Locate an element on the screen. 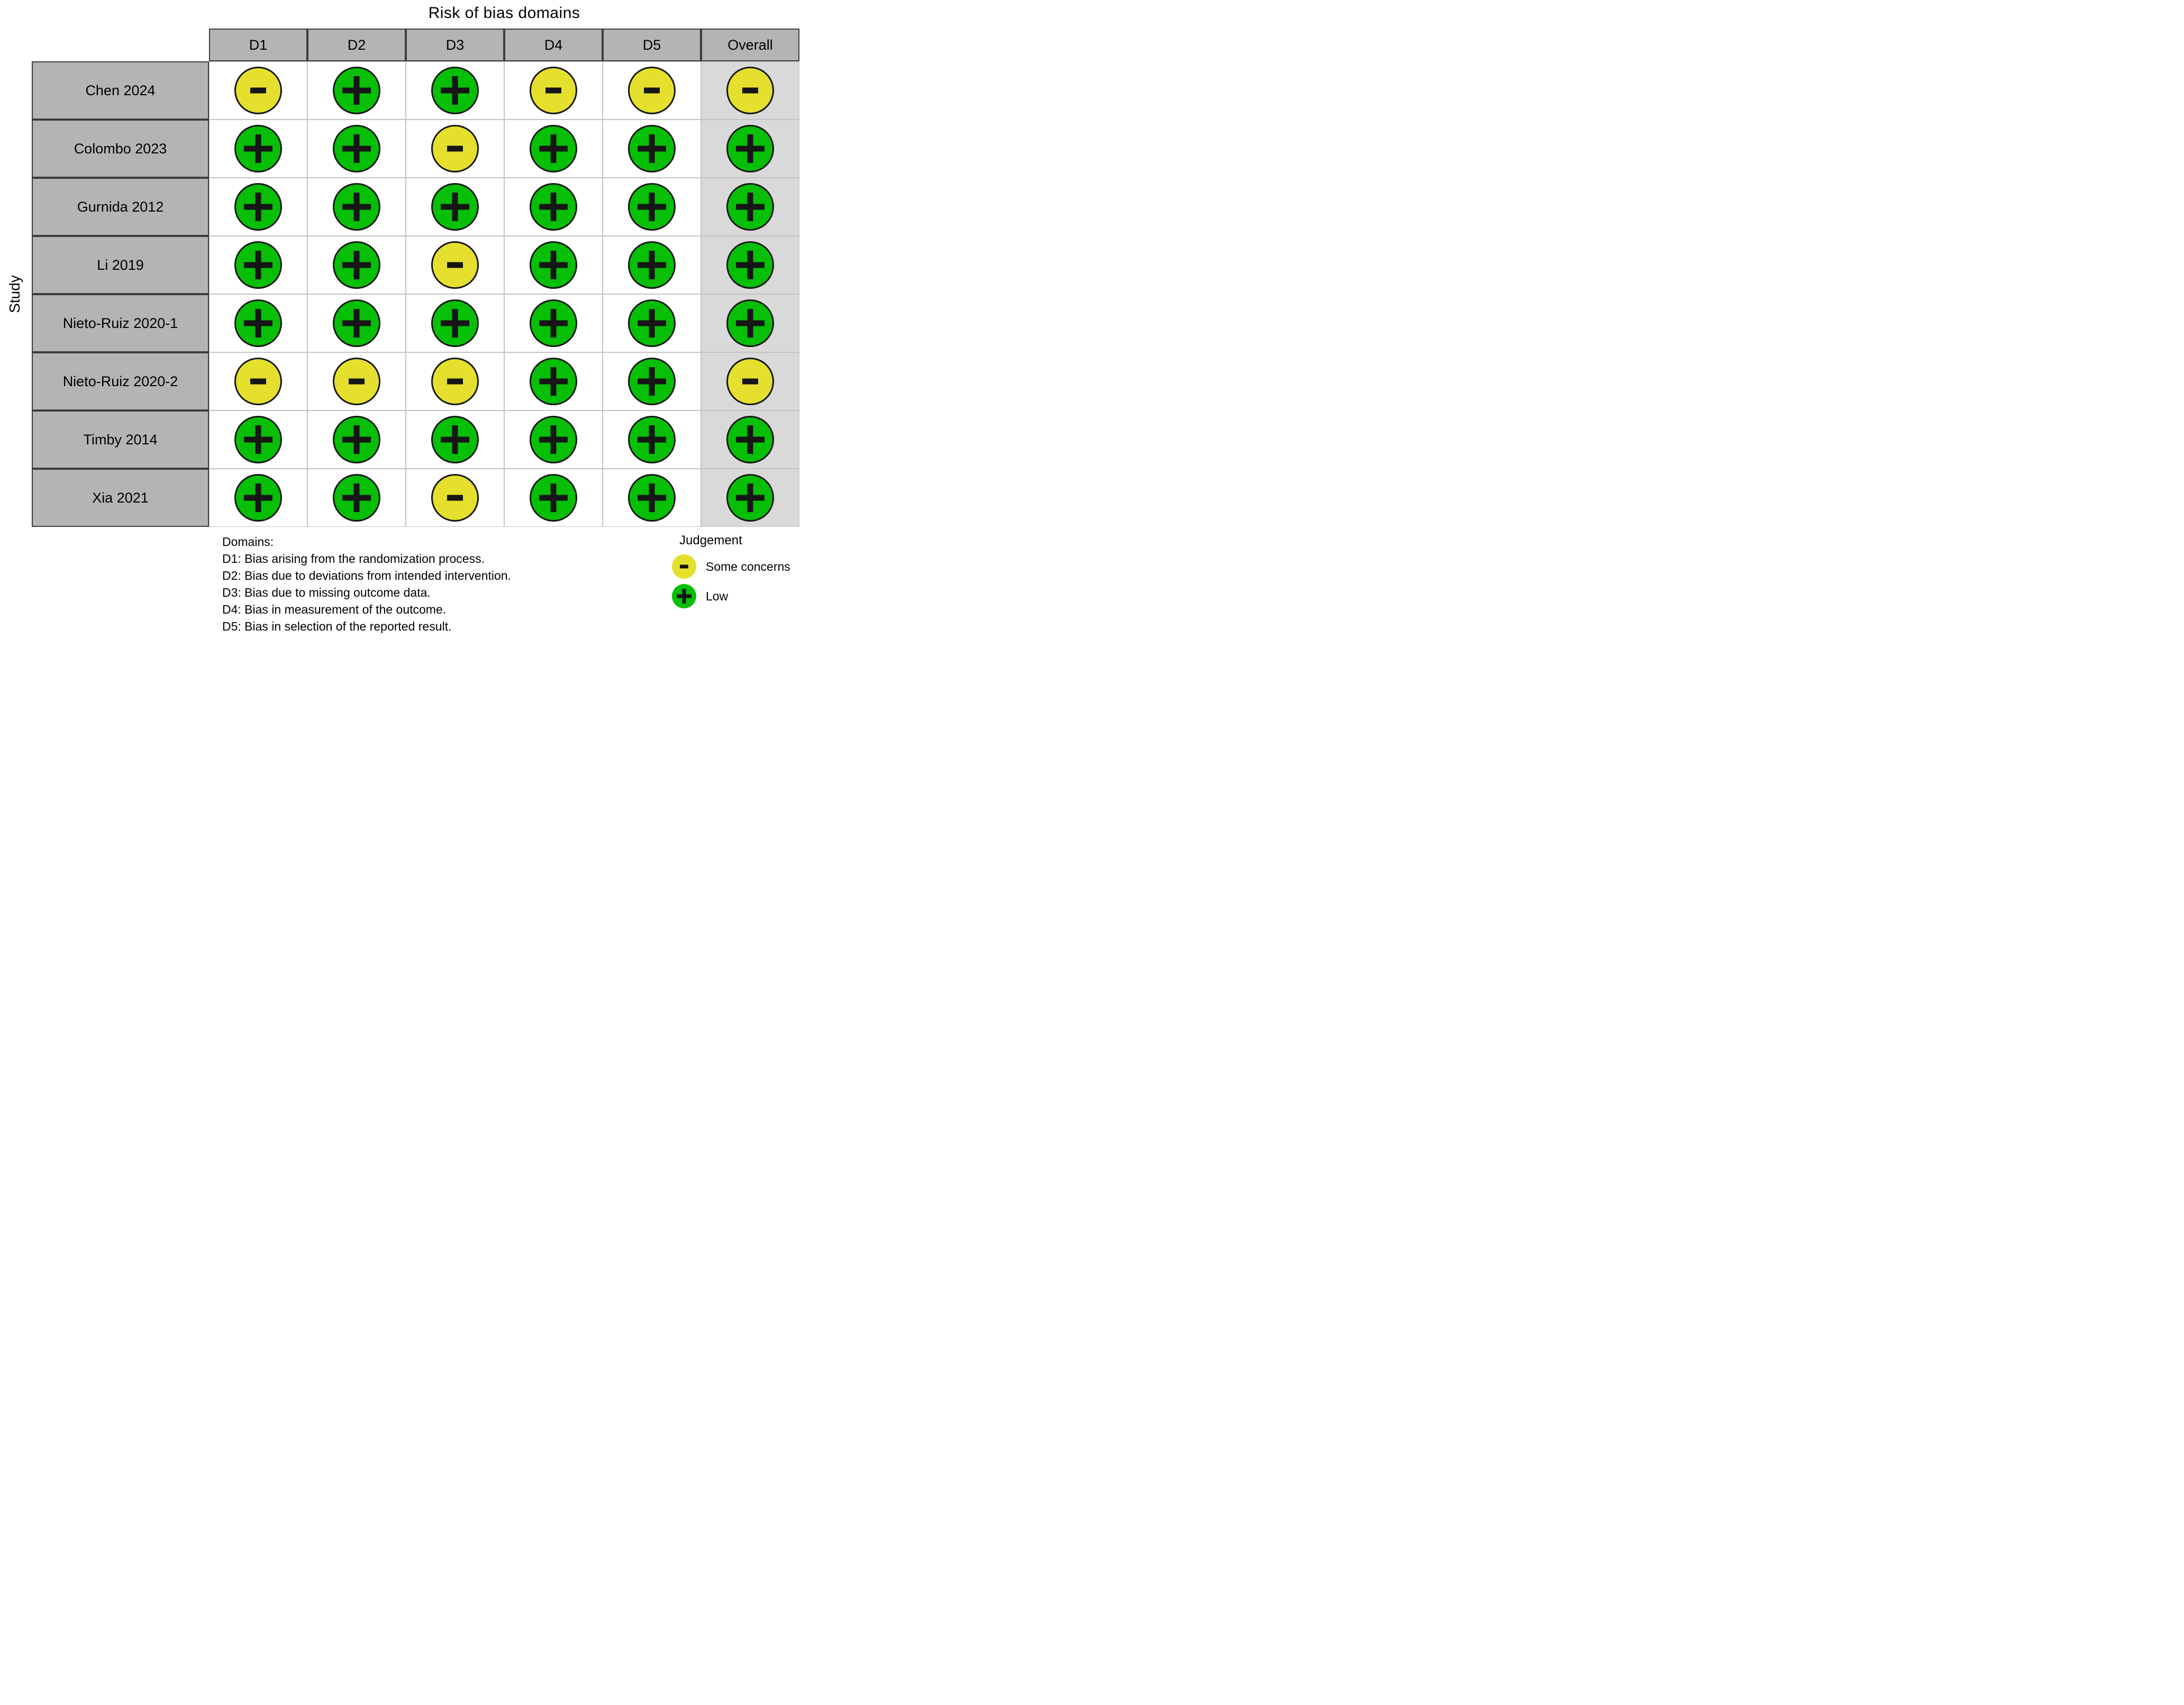 This screenshot has width=2184, height=1705. study-label: Nieto-Ruiz 2020-2 is located at coordinates (121, 381).